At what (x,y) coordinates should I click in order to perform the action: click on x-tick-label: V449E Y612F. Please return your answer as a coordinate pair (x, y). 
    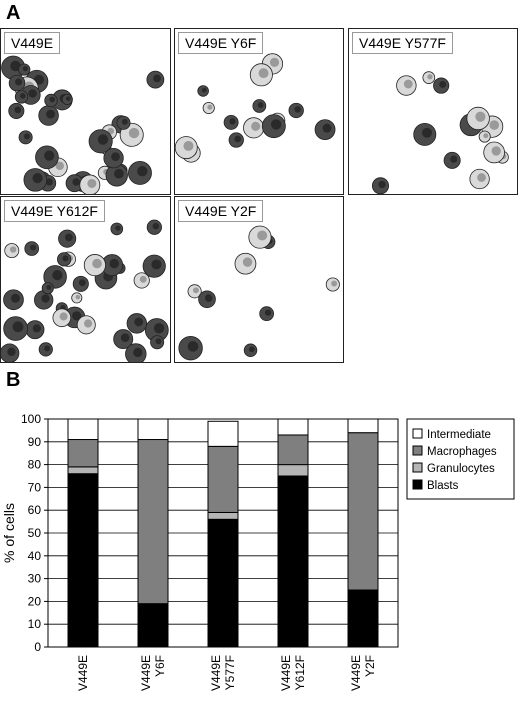
    Looking at the image, I should click on (293, 673).